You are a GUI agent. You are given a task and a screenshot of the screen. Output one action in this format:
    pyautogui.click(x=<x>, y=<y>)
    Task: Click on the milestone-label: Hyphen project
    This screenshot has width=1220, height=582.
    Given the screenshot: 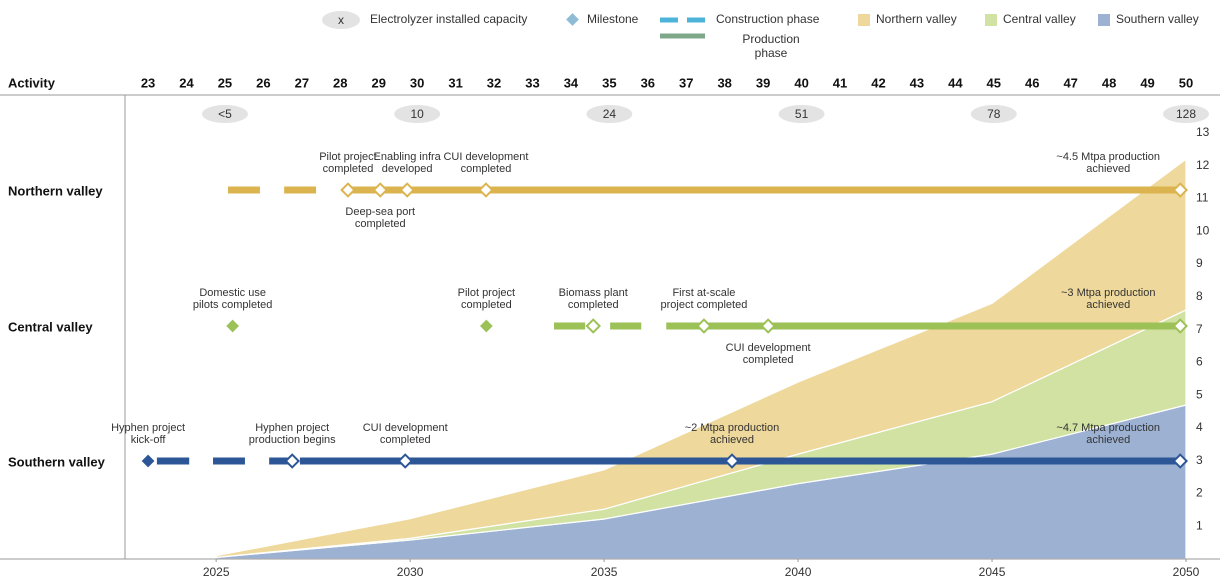 What is the action you would take?
    pyautogui.click(x=292, y=428)
    